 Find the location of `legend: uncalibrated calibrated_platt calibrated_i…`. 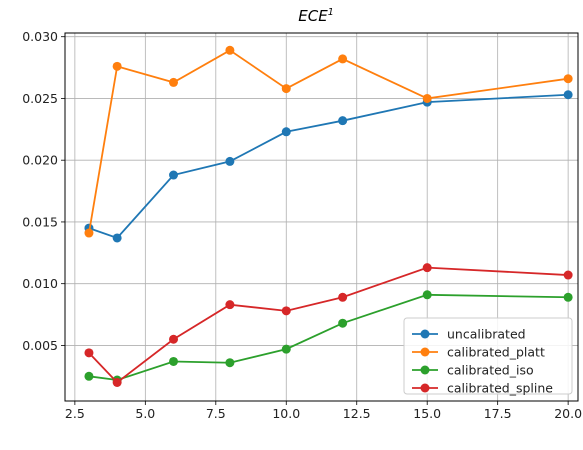

legend: uncalibrated calibrated_platt calibrated_i… is located at coordinates (488, 356).